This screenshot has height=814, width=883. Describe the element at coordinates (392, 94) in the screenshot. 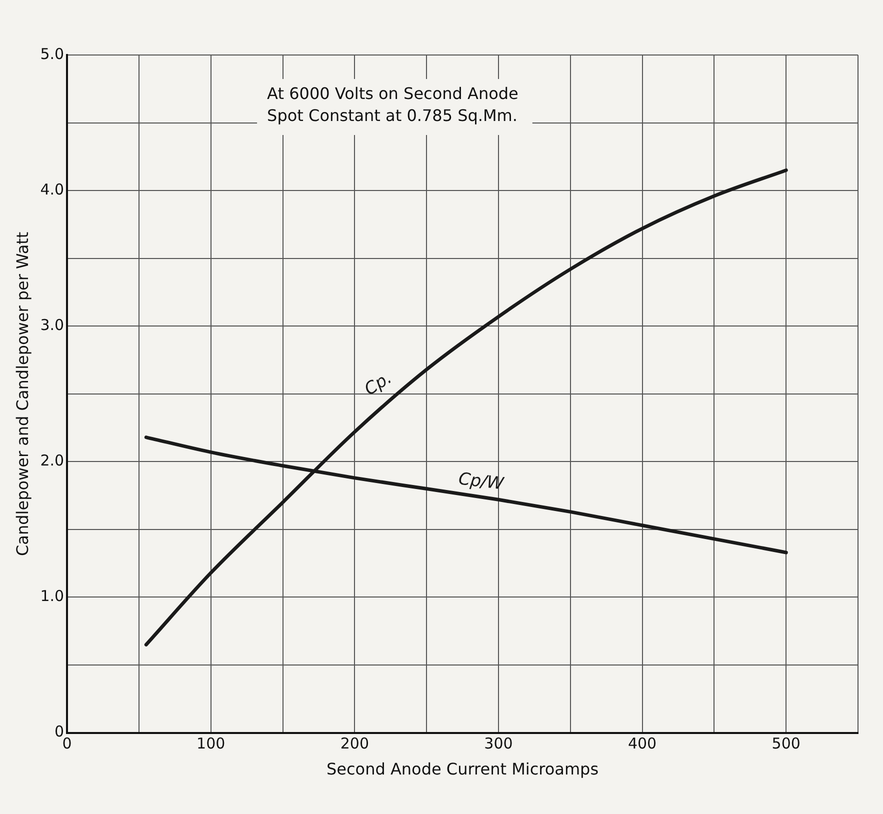

I see `annotation: At 6000 Volts on Second Anode` at that location.